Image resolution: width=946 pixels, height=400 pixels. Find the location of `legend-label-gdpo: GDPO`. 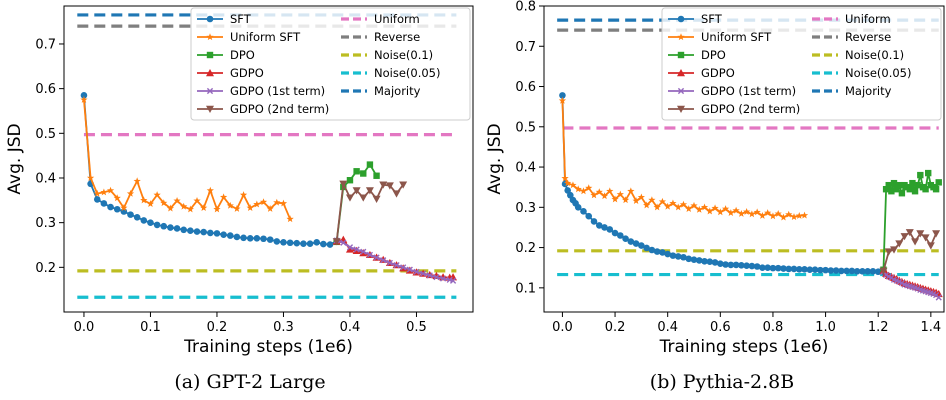

legend-label-gdpo: GDPO is located at coordinates (718, 73).